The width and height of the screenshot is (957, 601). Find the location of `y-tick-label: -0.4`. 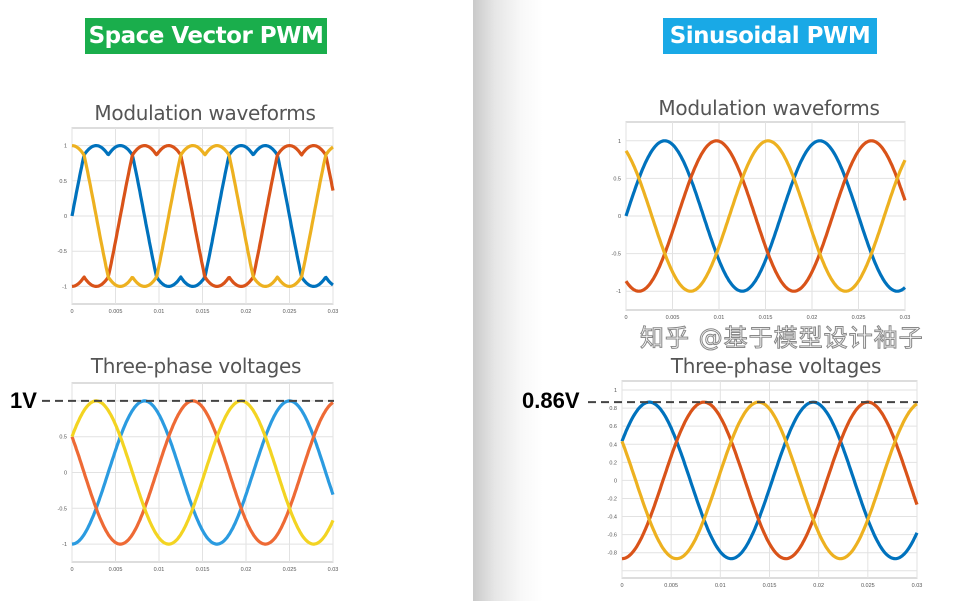

y-tick-label: -0.4 is located at coordinates (612, 518).